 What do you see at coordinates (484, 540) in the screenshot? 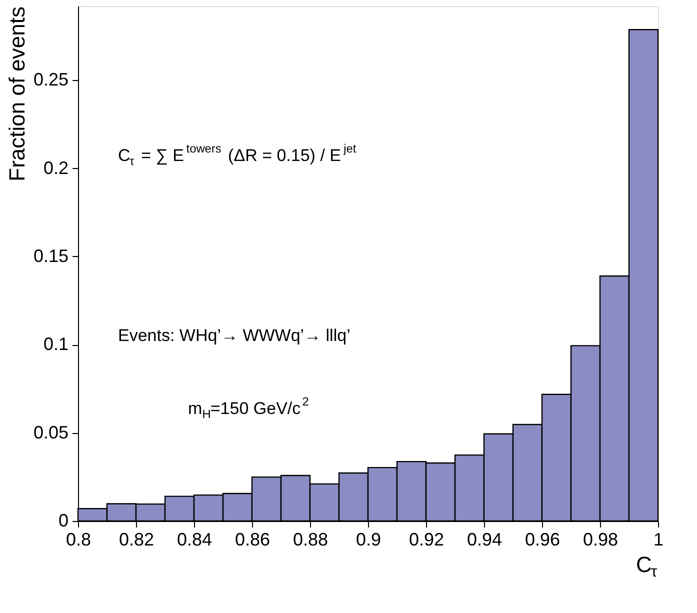
I see `x-tick-label: 0.94` at bounding box center [484, 540].